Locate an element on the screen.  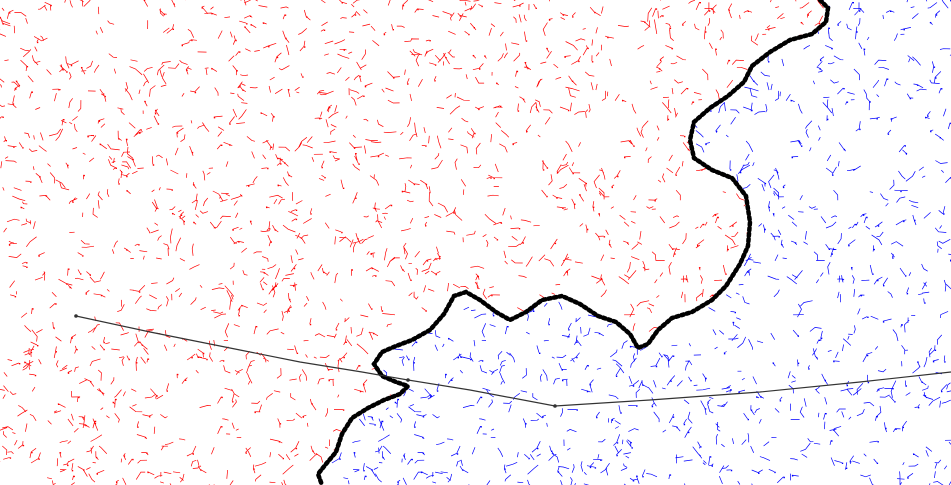
path-nodes is located at coordinates (315, 361).